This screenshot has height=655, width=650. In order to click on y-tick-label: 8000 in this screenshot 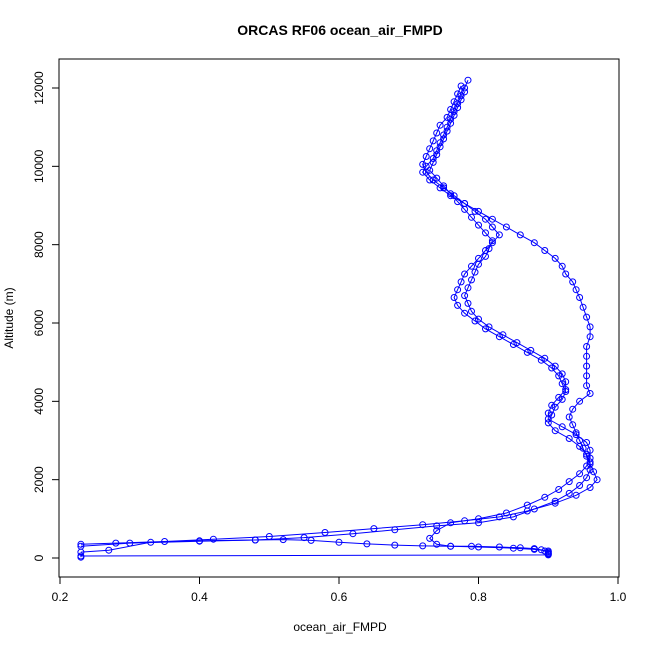, I will do `click(39, 244)`.